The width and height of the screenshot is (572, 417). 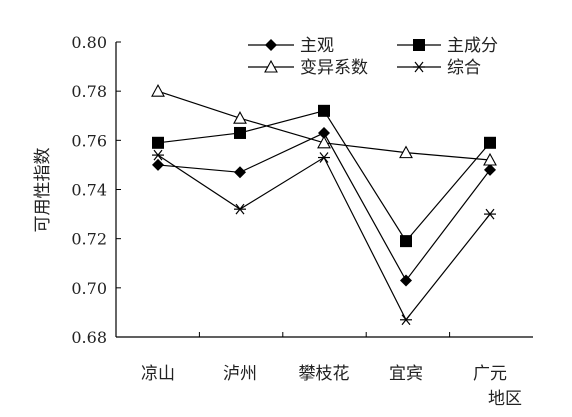 What do you see at coordinates (89, 91) in the screenshot?
I see `y-tick-label: 0.78` at bounding box center [89, 91].